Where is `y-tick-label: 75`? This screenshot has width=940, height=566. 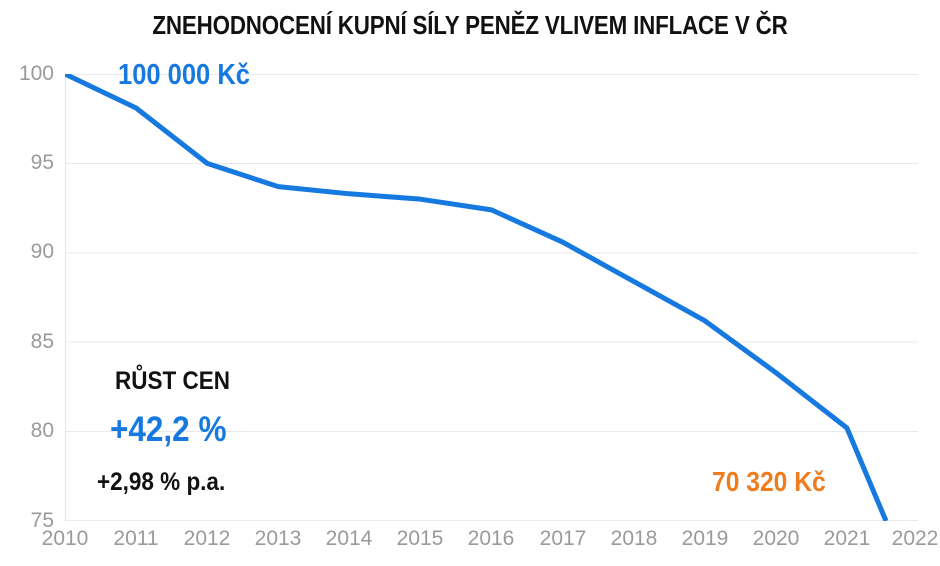 y-tick-label: 75 is located at coordinates (42, 520).